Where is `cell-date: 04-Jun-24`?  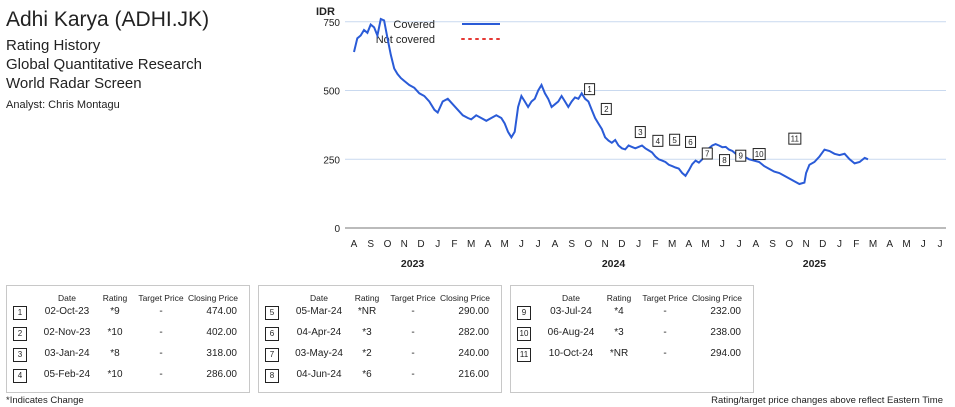
cell-date: 04-Jun-24 is located at coordinates (319, 374).